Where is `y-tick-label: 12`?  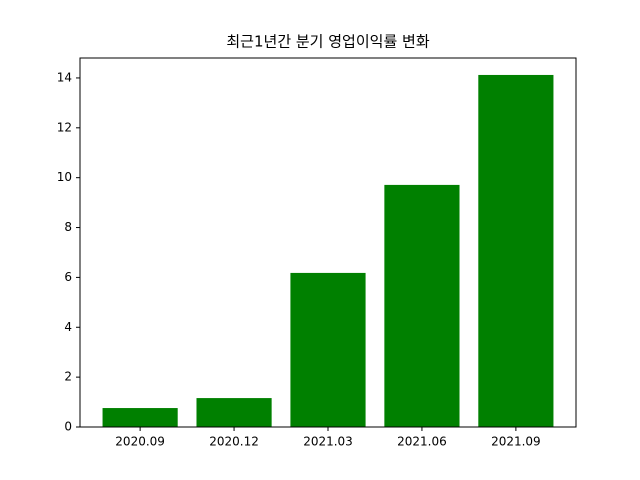
y-tick-label: 12 is located at coordinates (64, 127).